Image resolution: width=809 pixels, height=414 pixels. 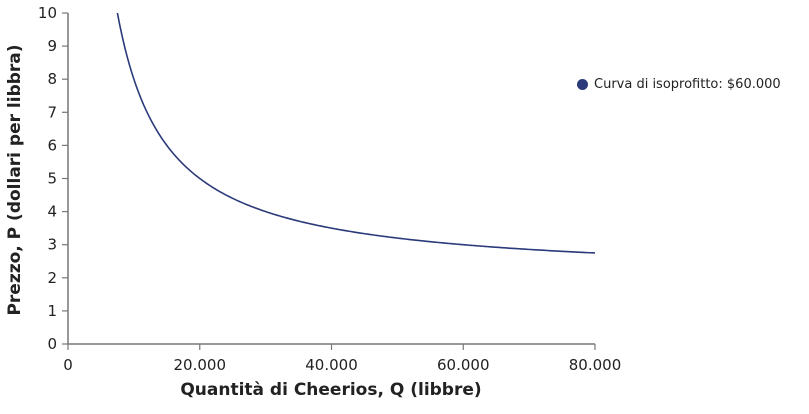 I want to click on x-tick-label: 0, so click(x=68, y=365).